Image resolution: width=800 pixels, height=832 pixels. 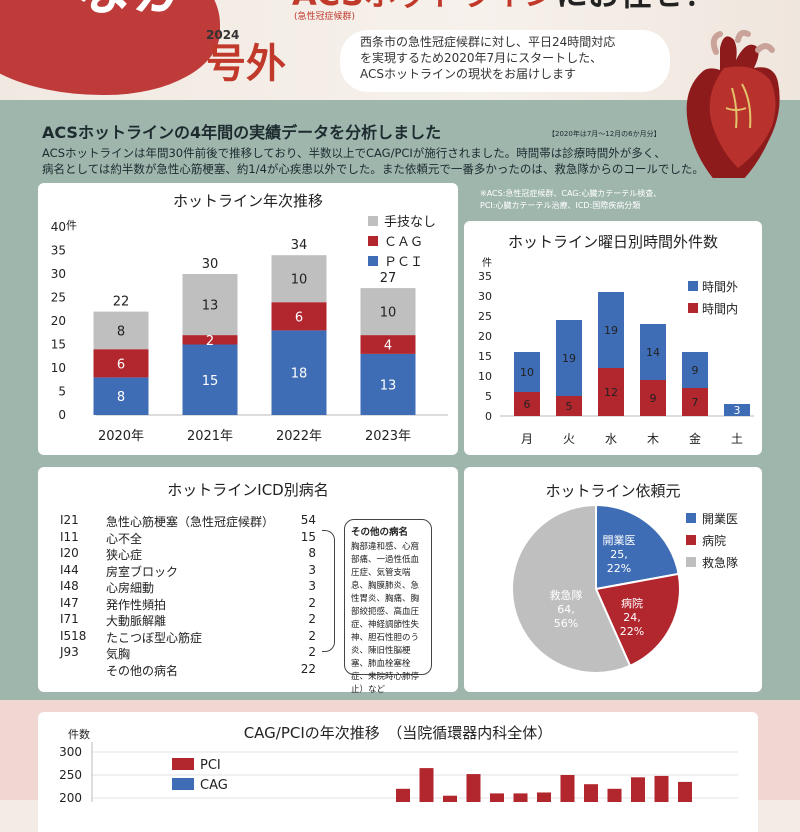 What do you see at coordinates (121, 436) in the screenshot?
I see `x-tick-label: 2020年` at bounding box center [121, 436].